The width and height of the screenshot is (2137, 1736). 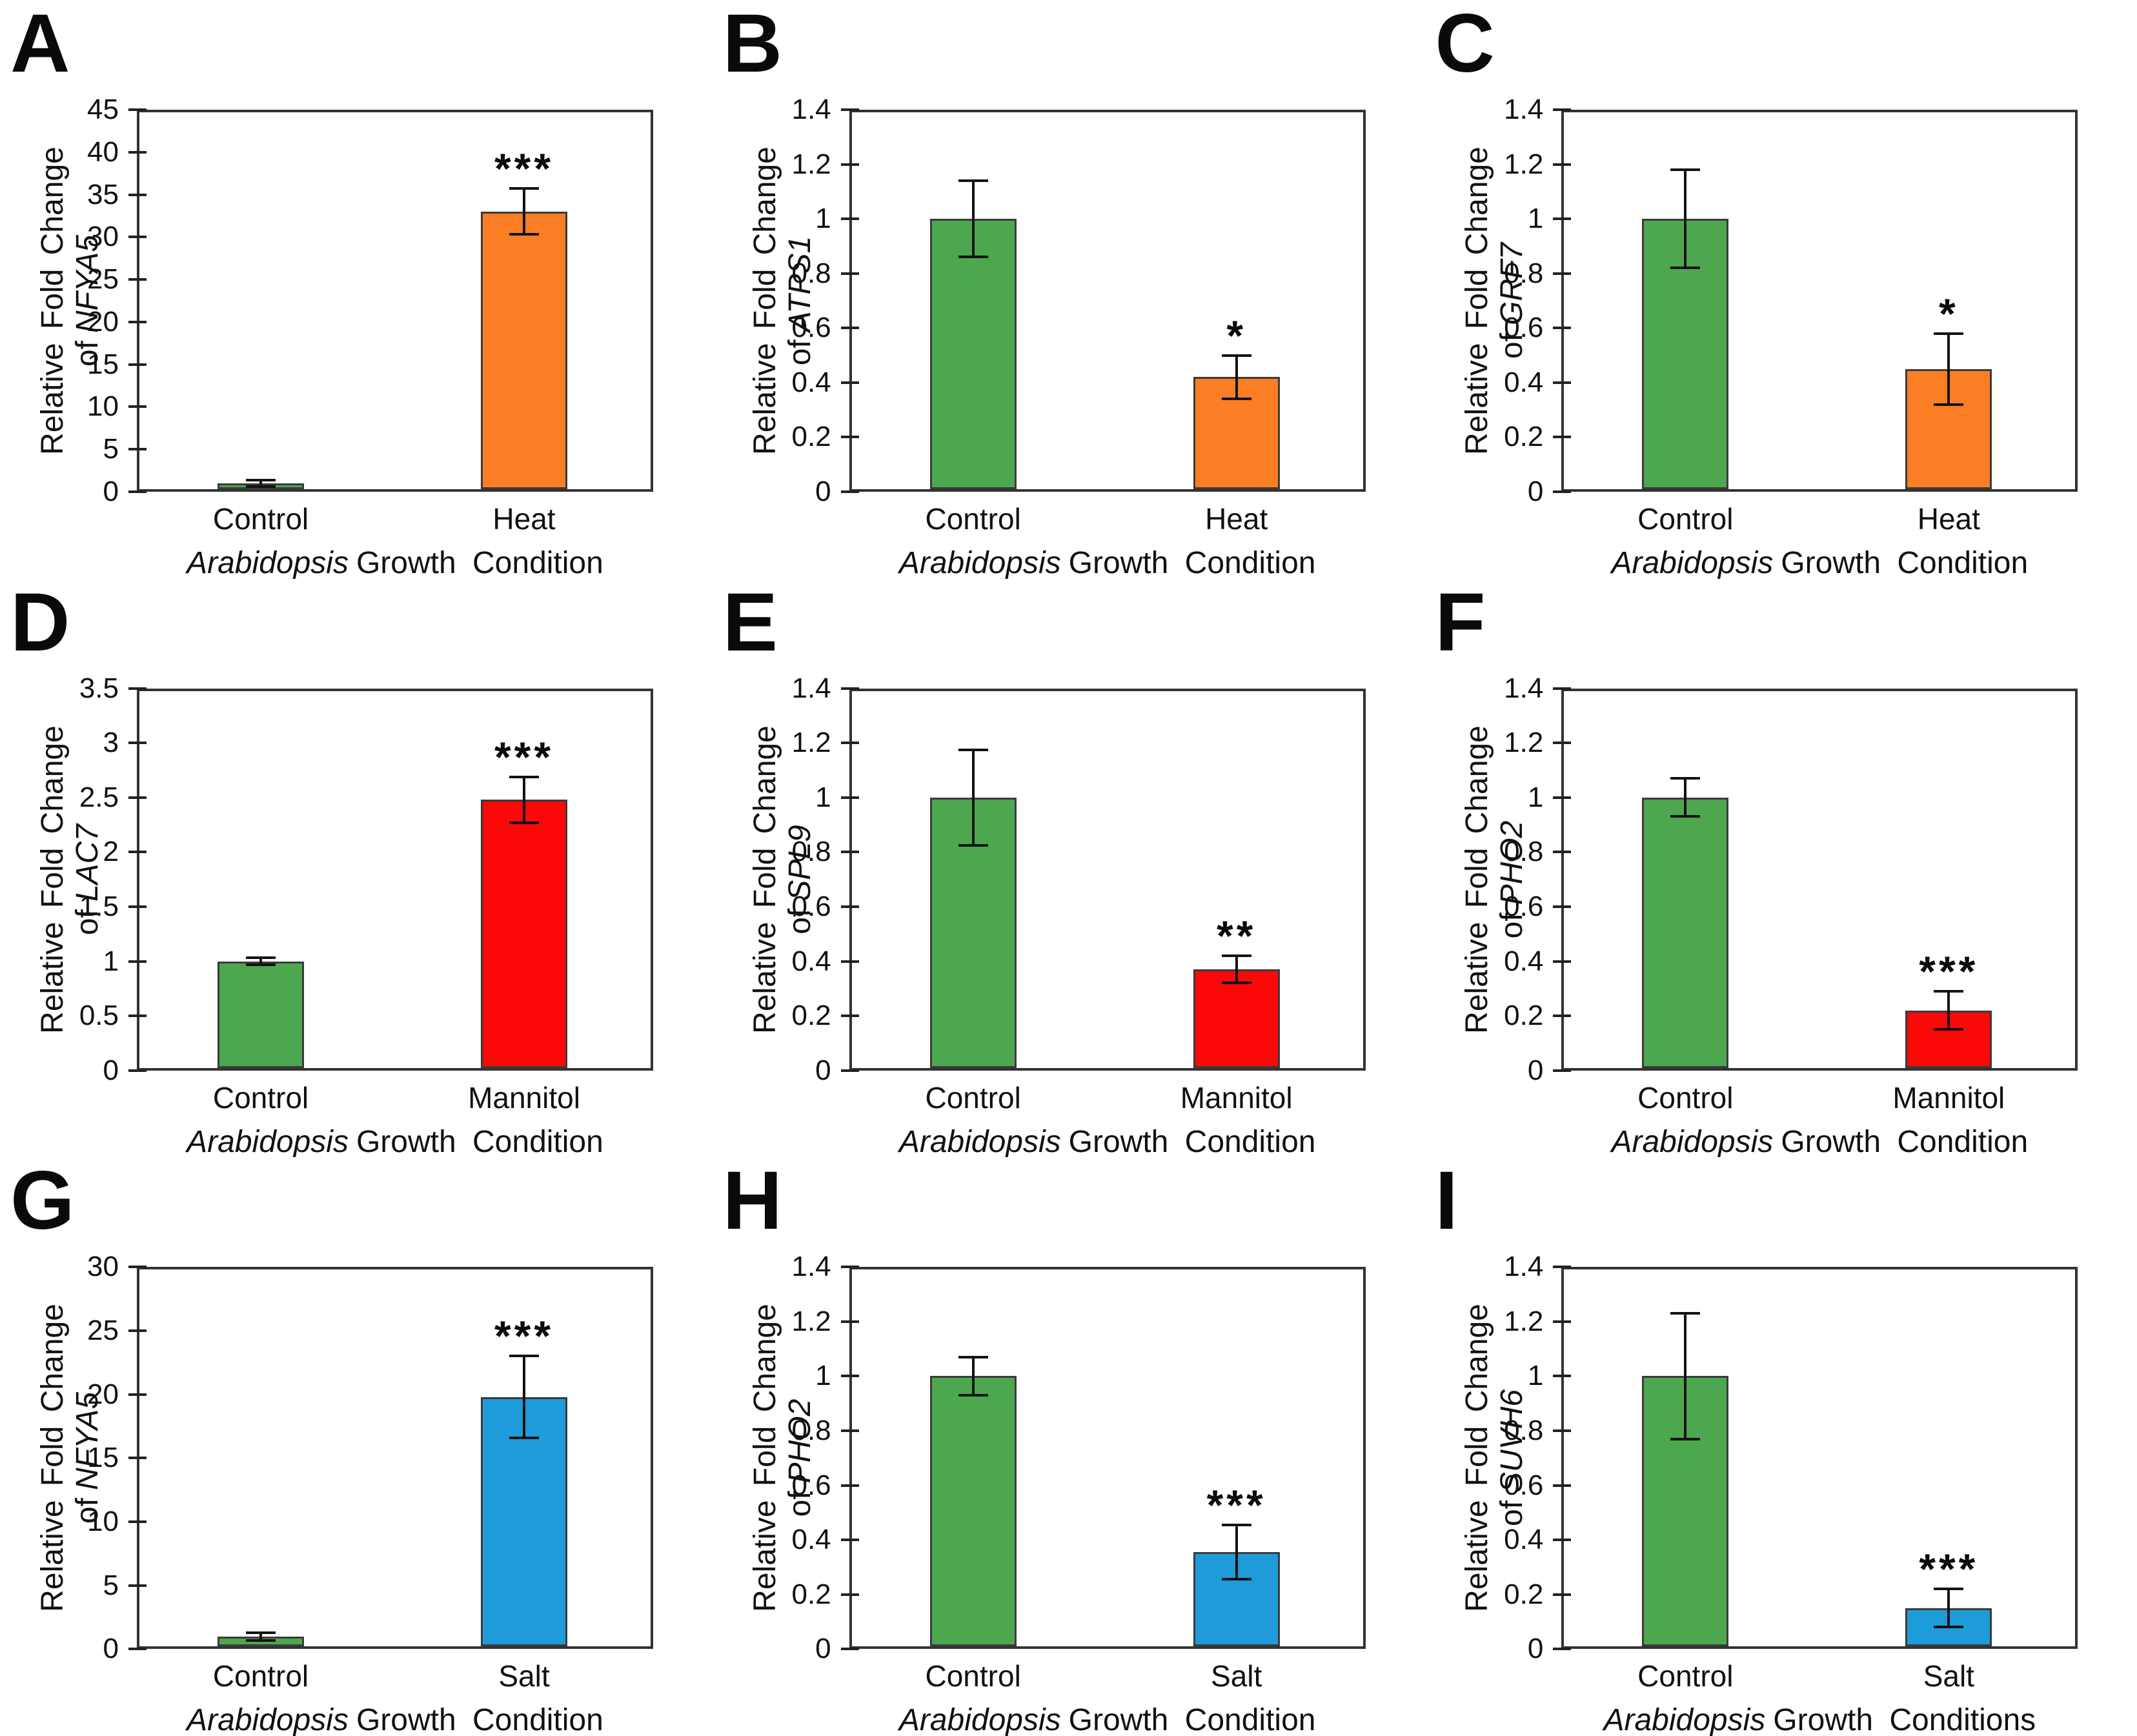 I want to click on y-tick-label: 1.4, so click(x=811, y=109).